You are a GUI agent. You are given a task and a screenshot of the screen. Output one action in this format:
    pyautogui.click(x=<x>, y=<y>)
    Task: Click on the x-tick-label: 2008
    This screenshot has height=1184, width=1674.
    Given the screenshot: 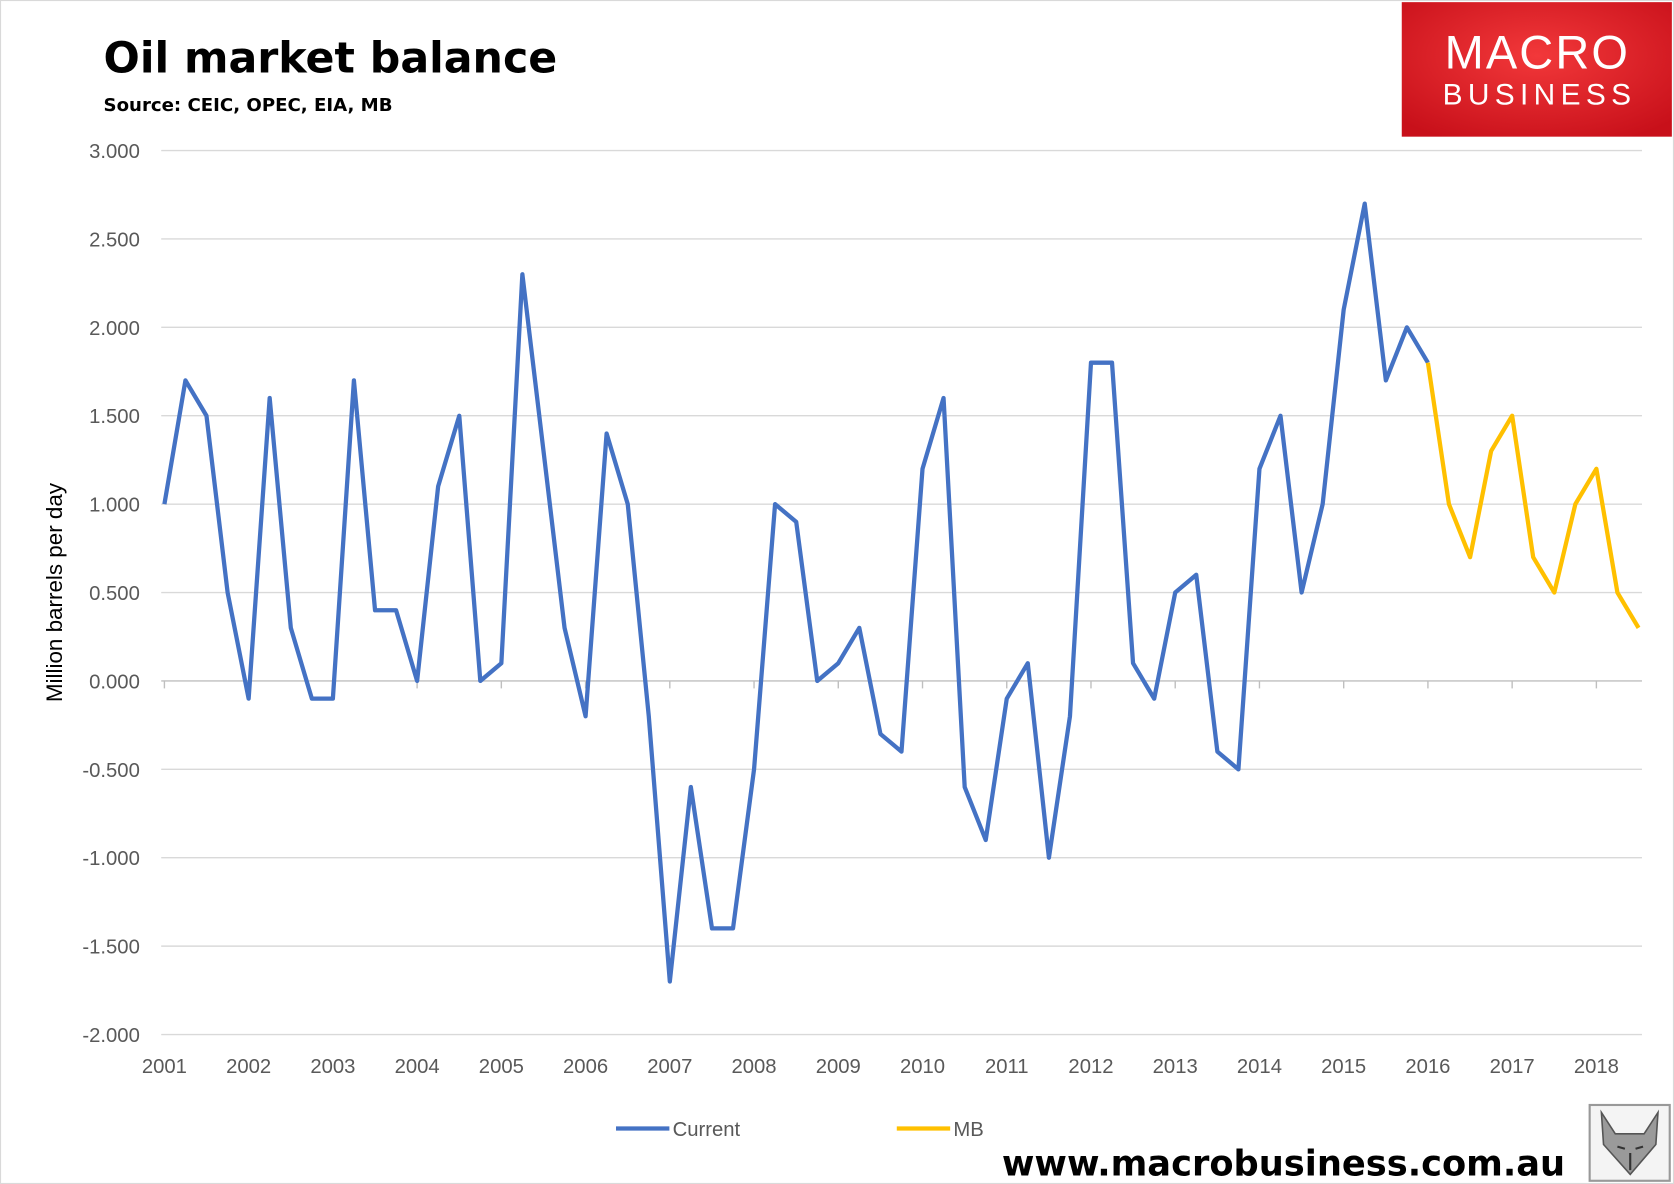 What is the action you would take?
    pyautogui.click(x=754, y=1067)
    